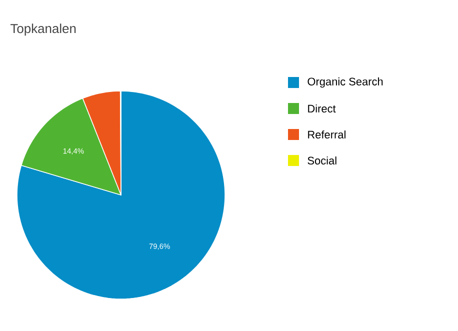 The width and height of the screenshot is (458, 331). Describe the element at coordinates (322, 108) in the screenshot. I see `legend-label: Direct` at that location.